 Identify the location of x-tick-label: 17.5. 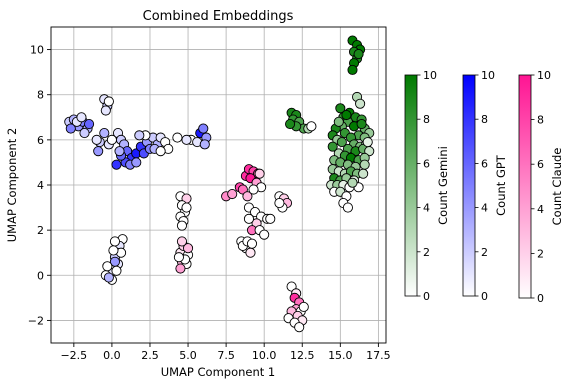
(378, 355).